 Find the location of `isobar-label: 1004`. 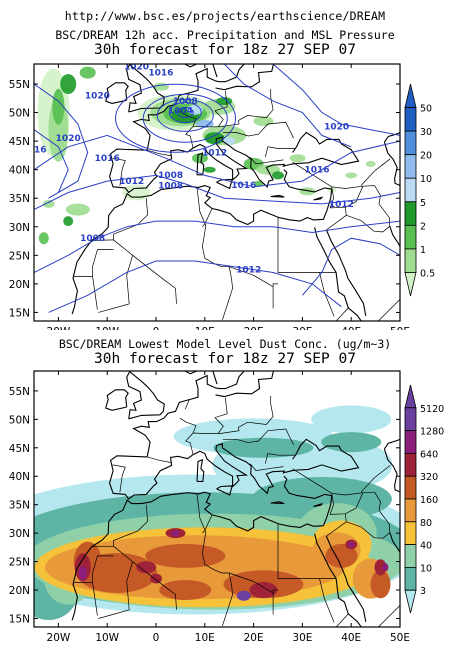

isobar-label: 1004 is located at coordinates (180, 112).